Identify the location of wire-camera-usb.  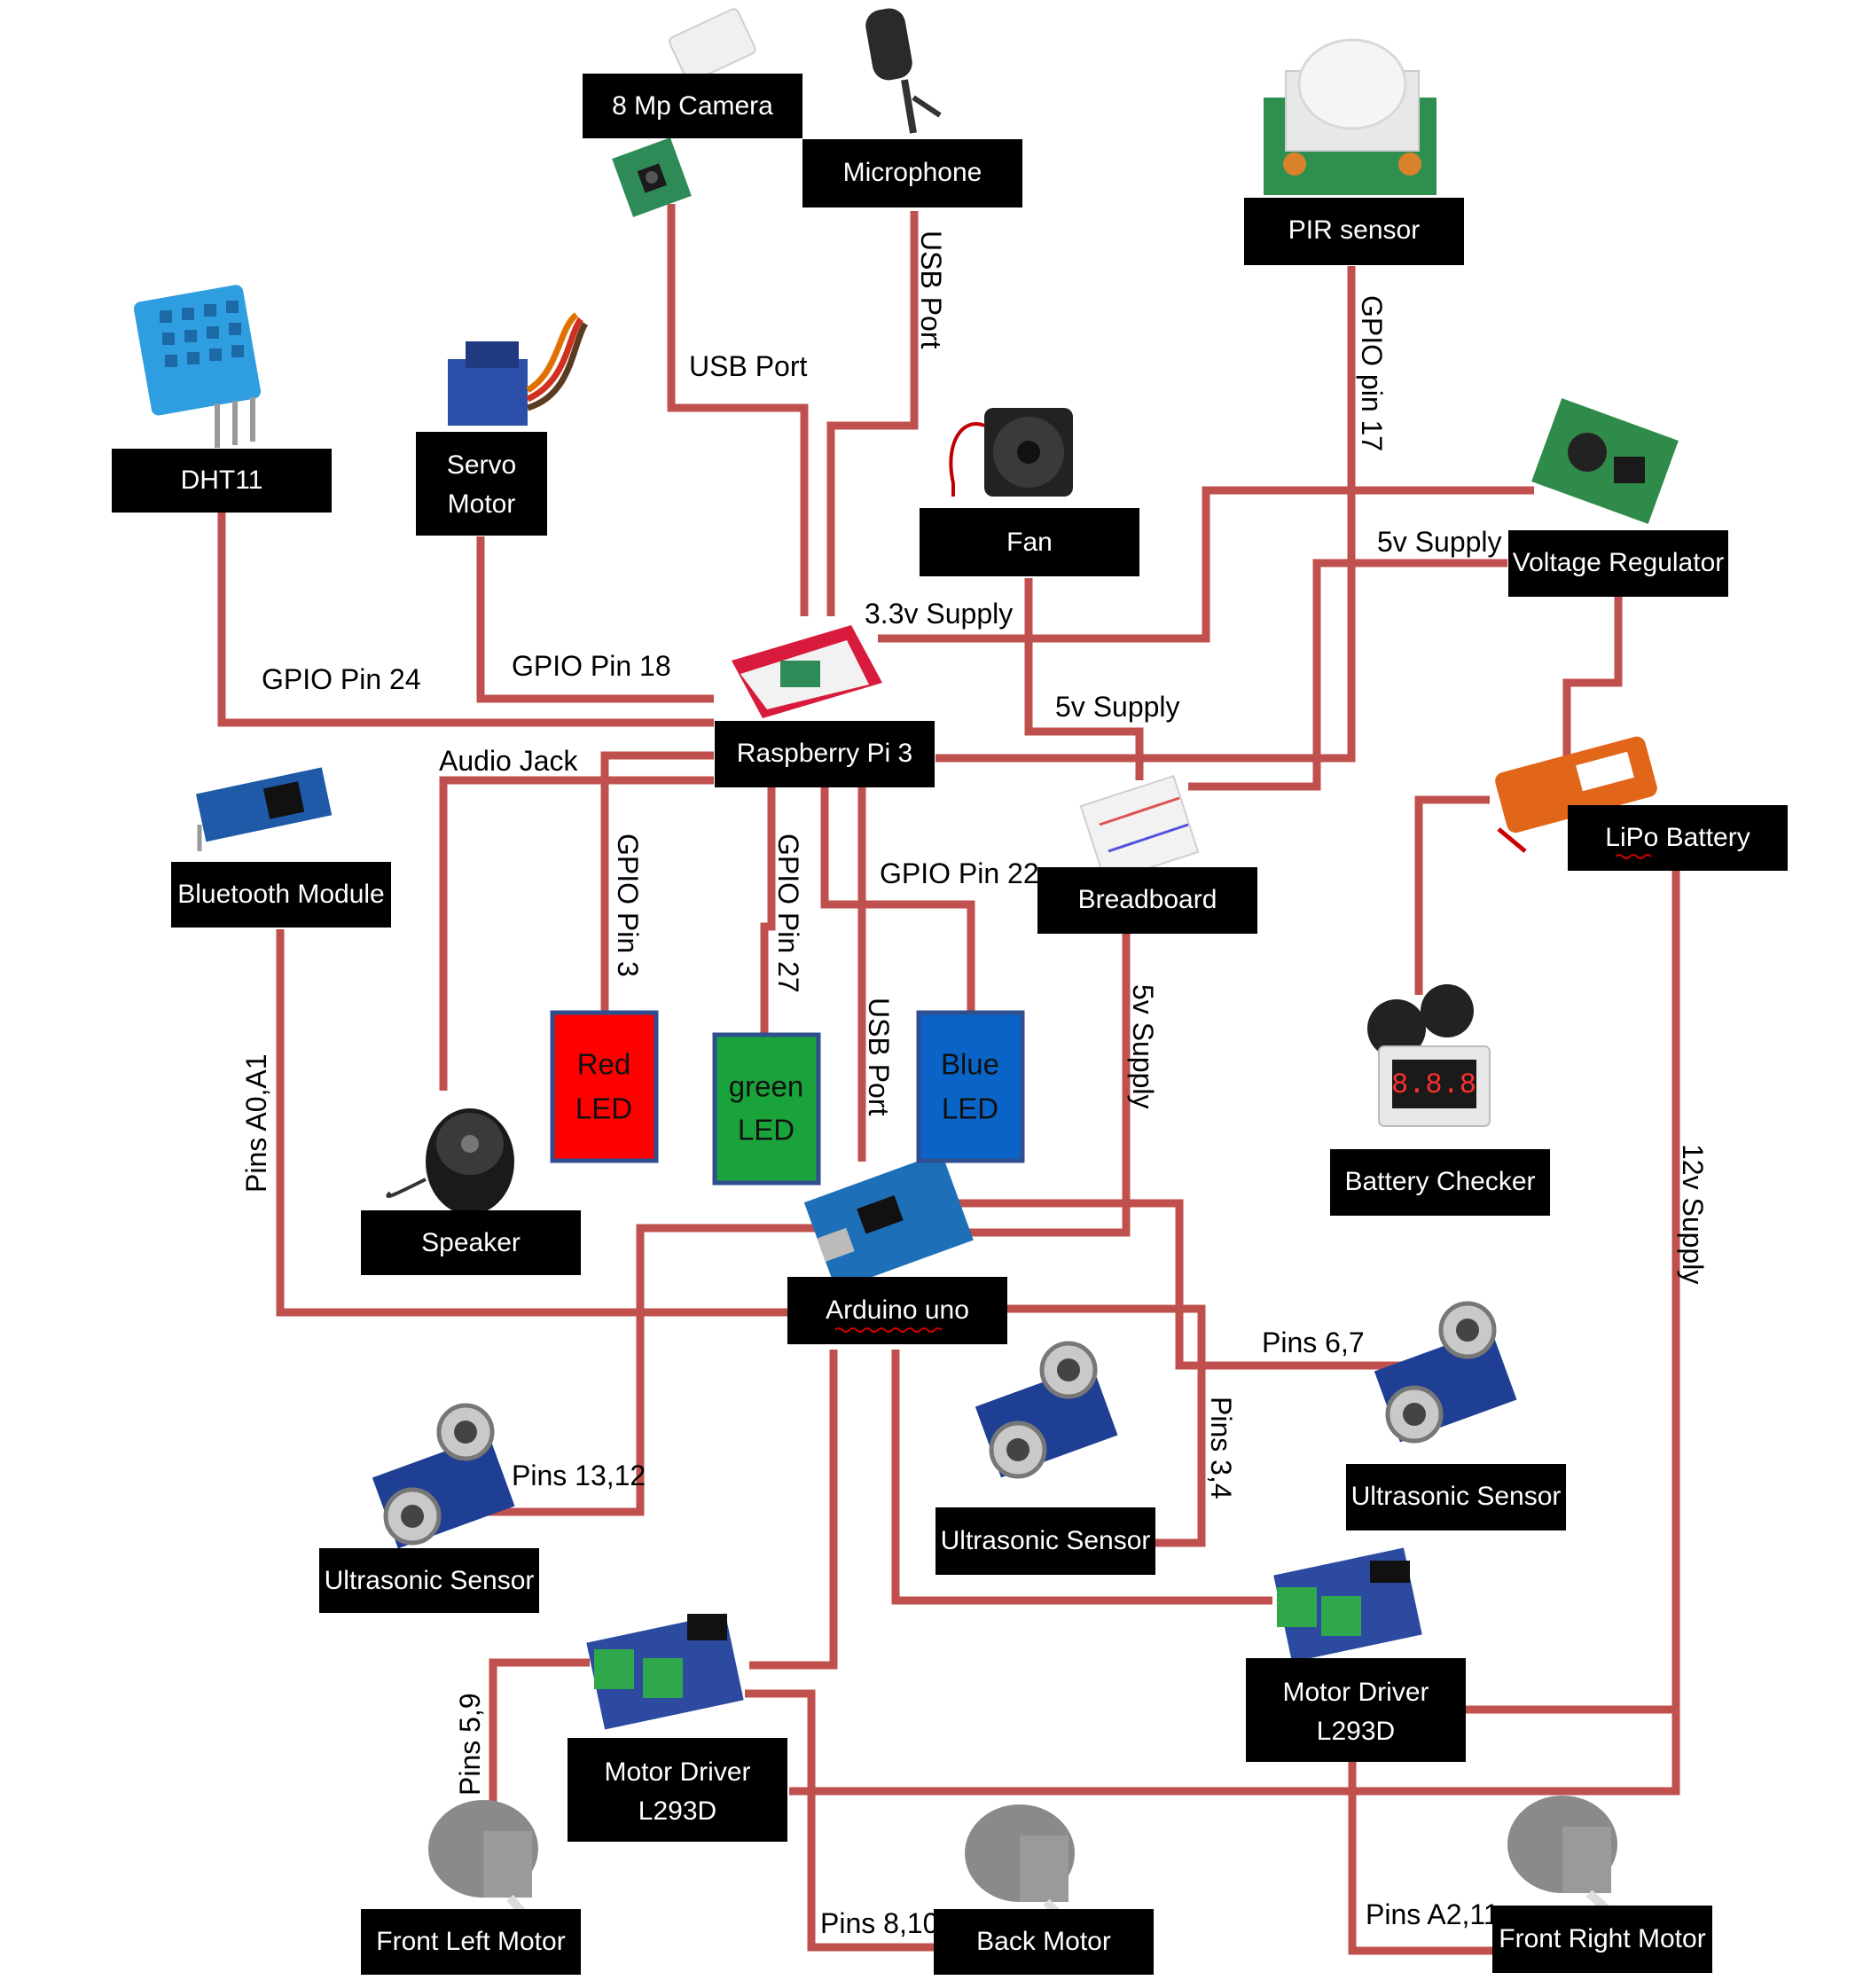
(738, 410).